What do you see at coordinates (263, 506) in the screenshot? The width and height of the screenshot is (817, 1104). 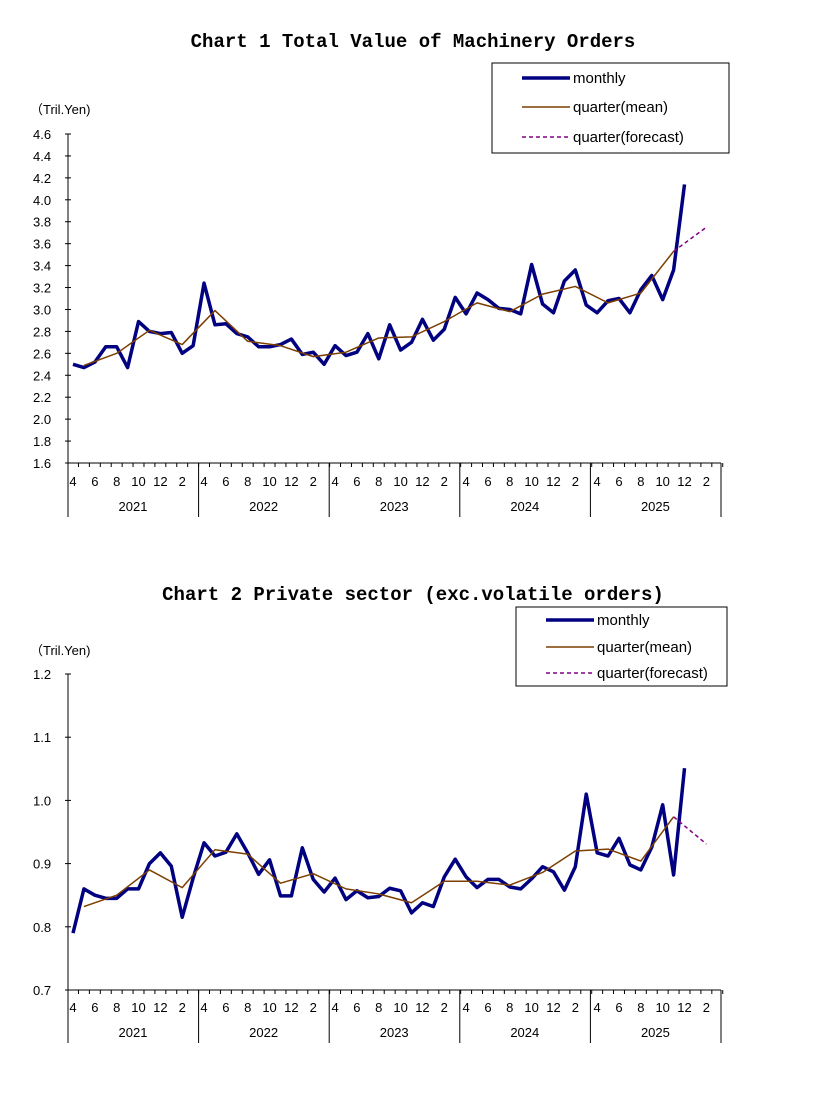 I see `year-label: 2022` at bounding box center [263, 506].